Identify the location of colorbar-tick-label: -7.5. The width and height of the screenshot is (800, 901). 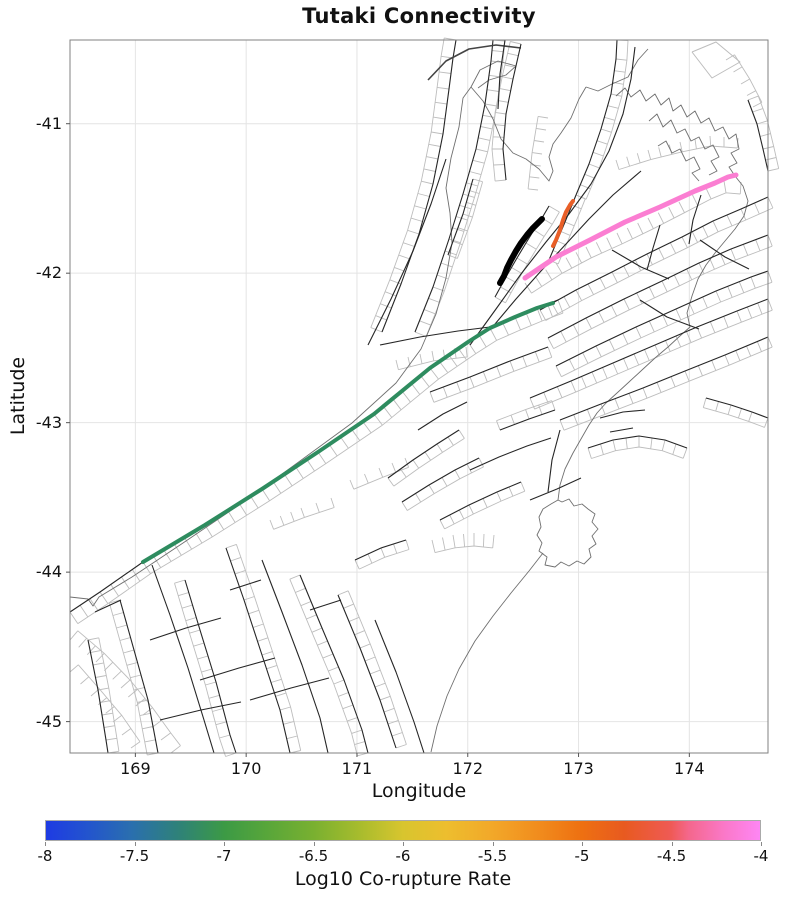
(134, 856).